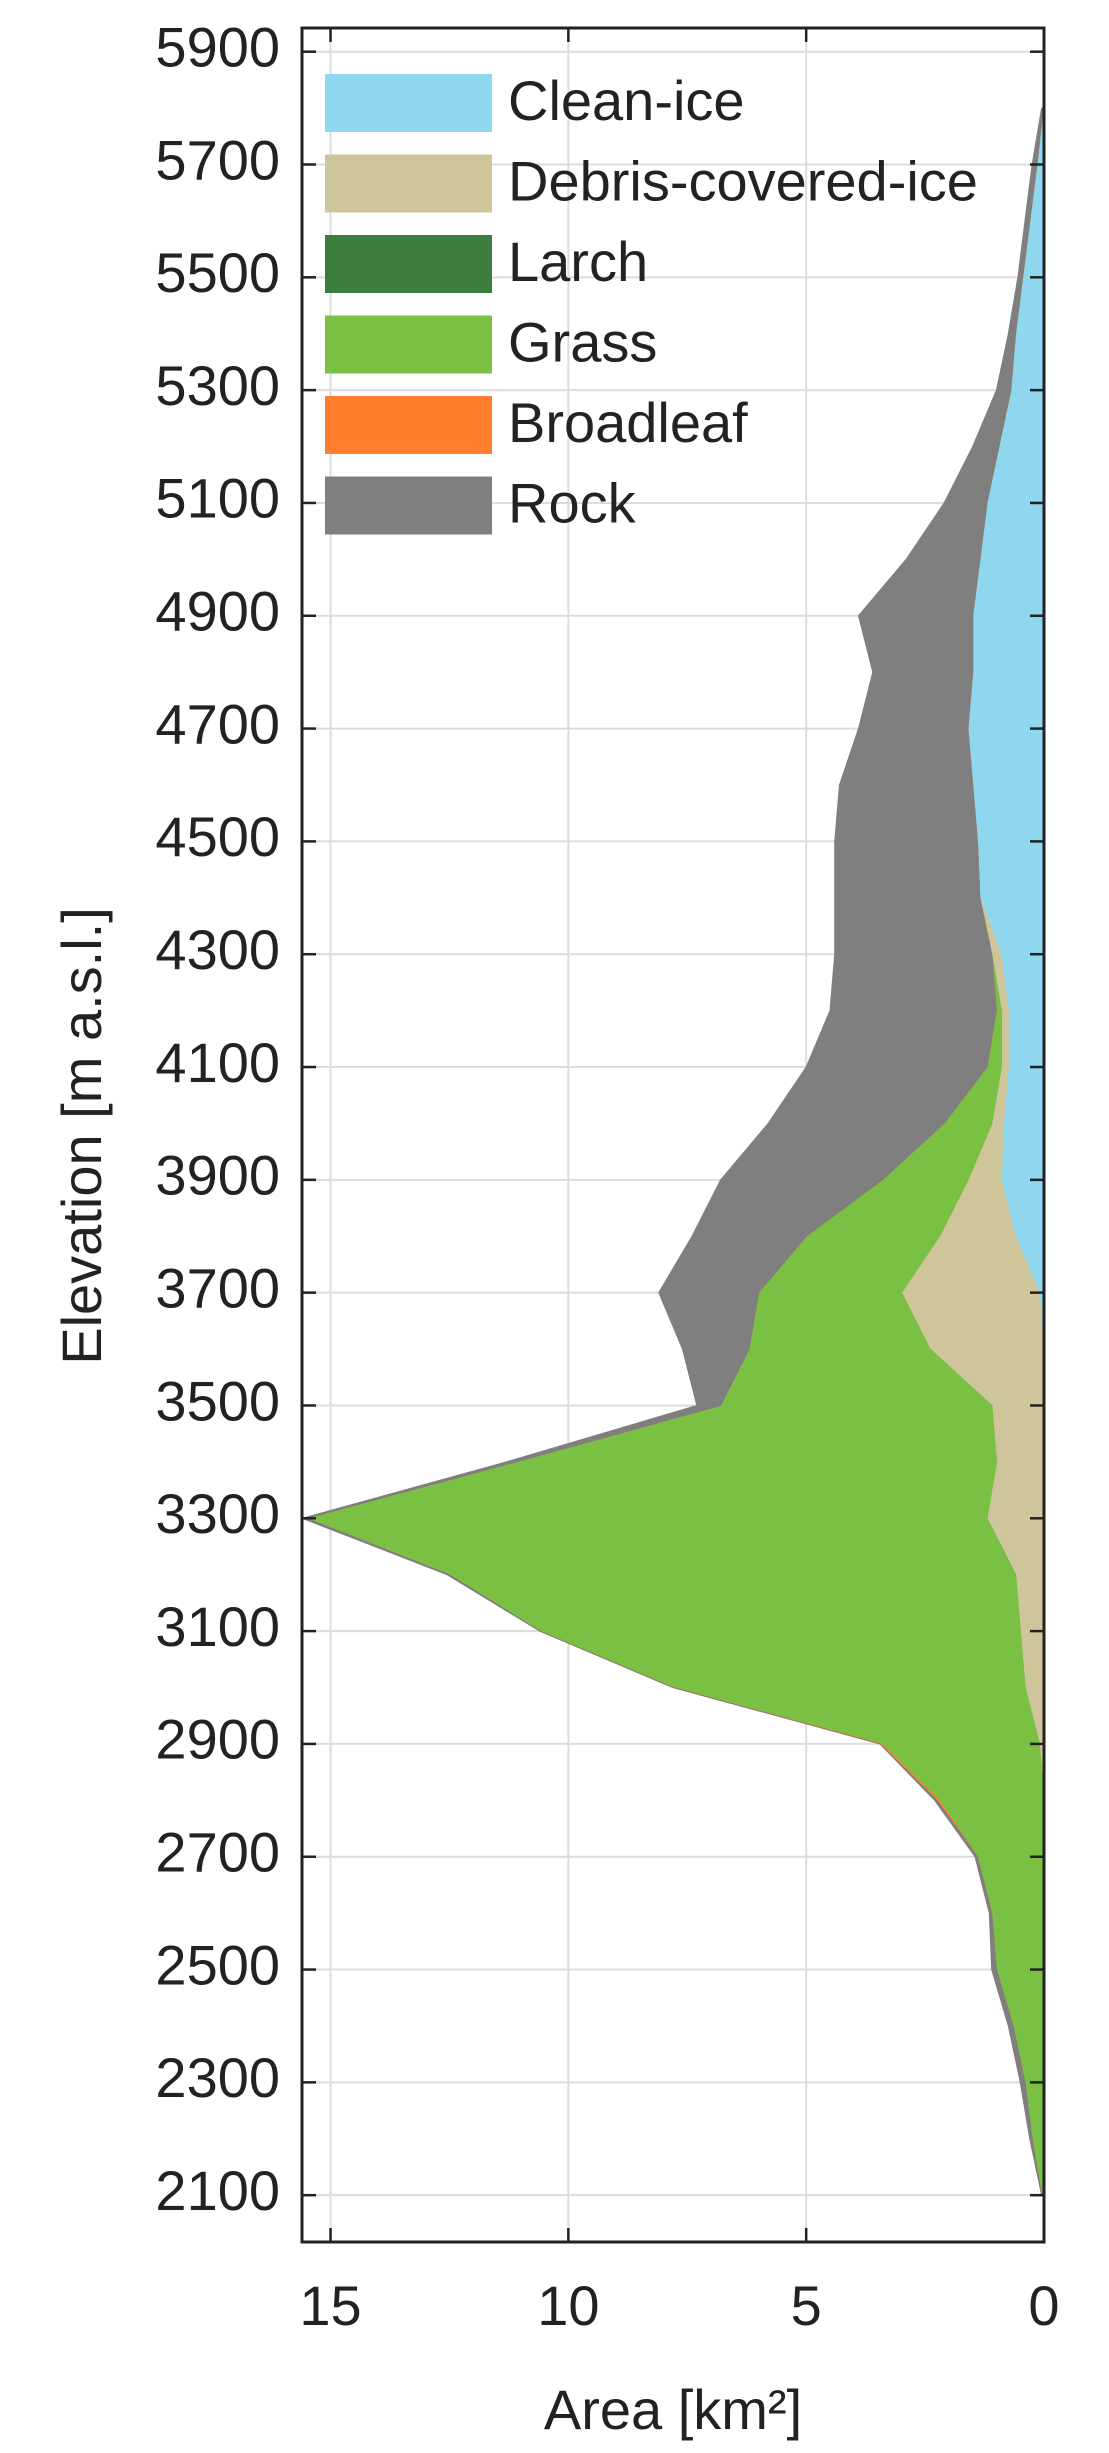 The height and width of the screenshot is (2453, 1109). I want to click on legend-label: Debris-covered-ice, so click(743, 180).